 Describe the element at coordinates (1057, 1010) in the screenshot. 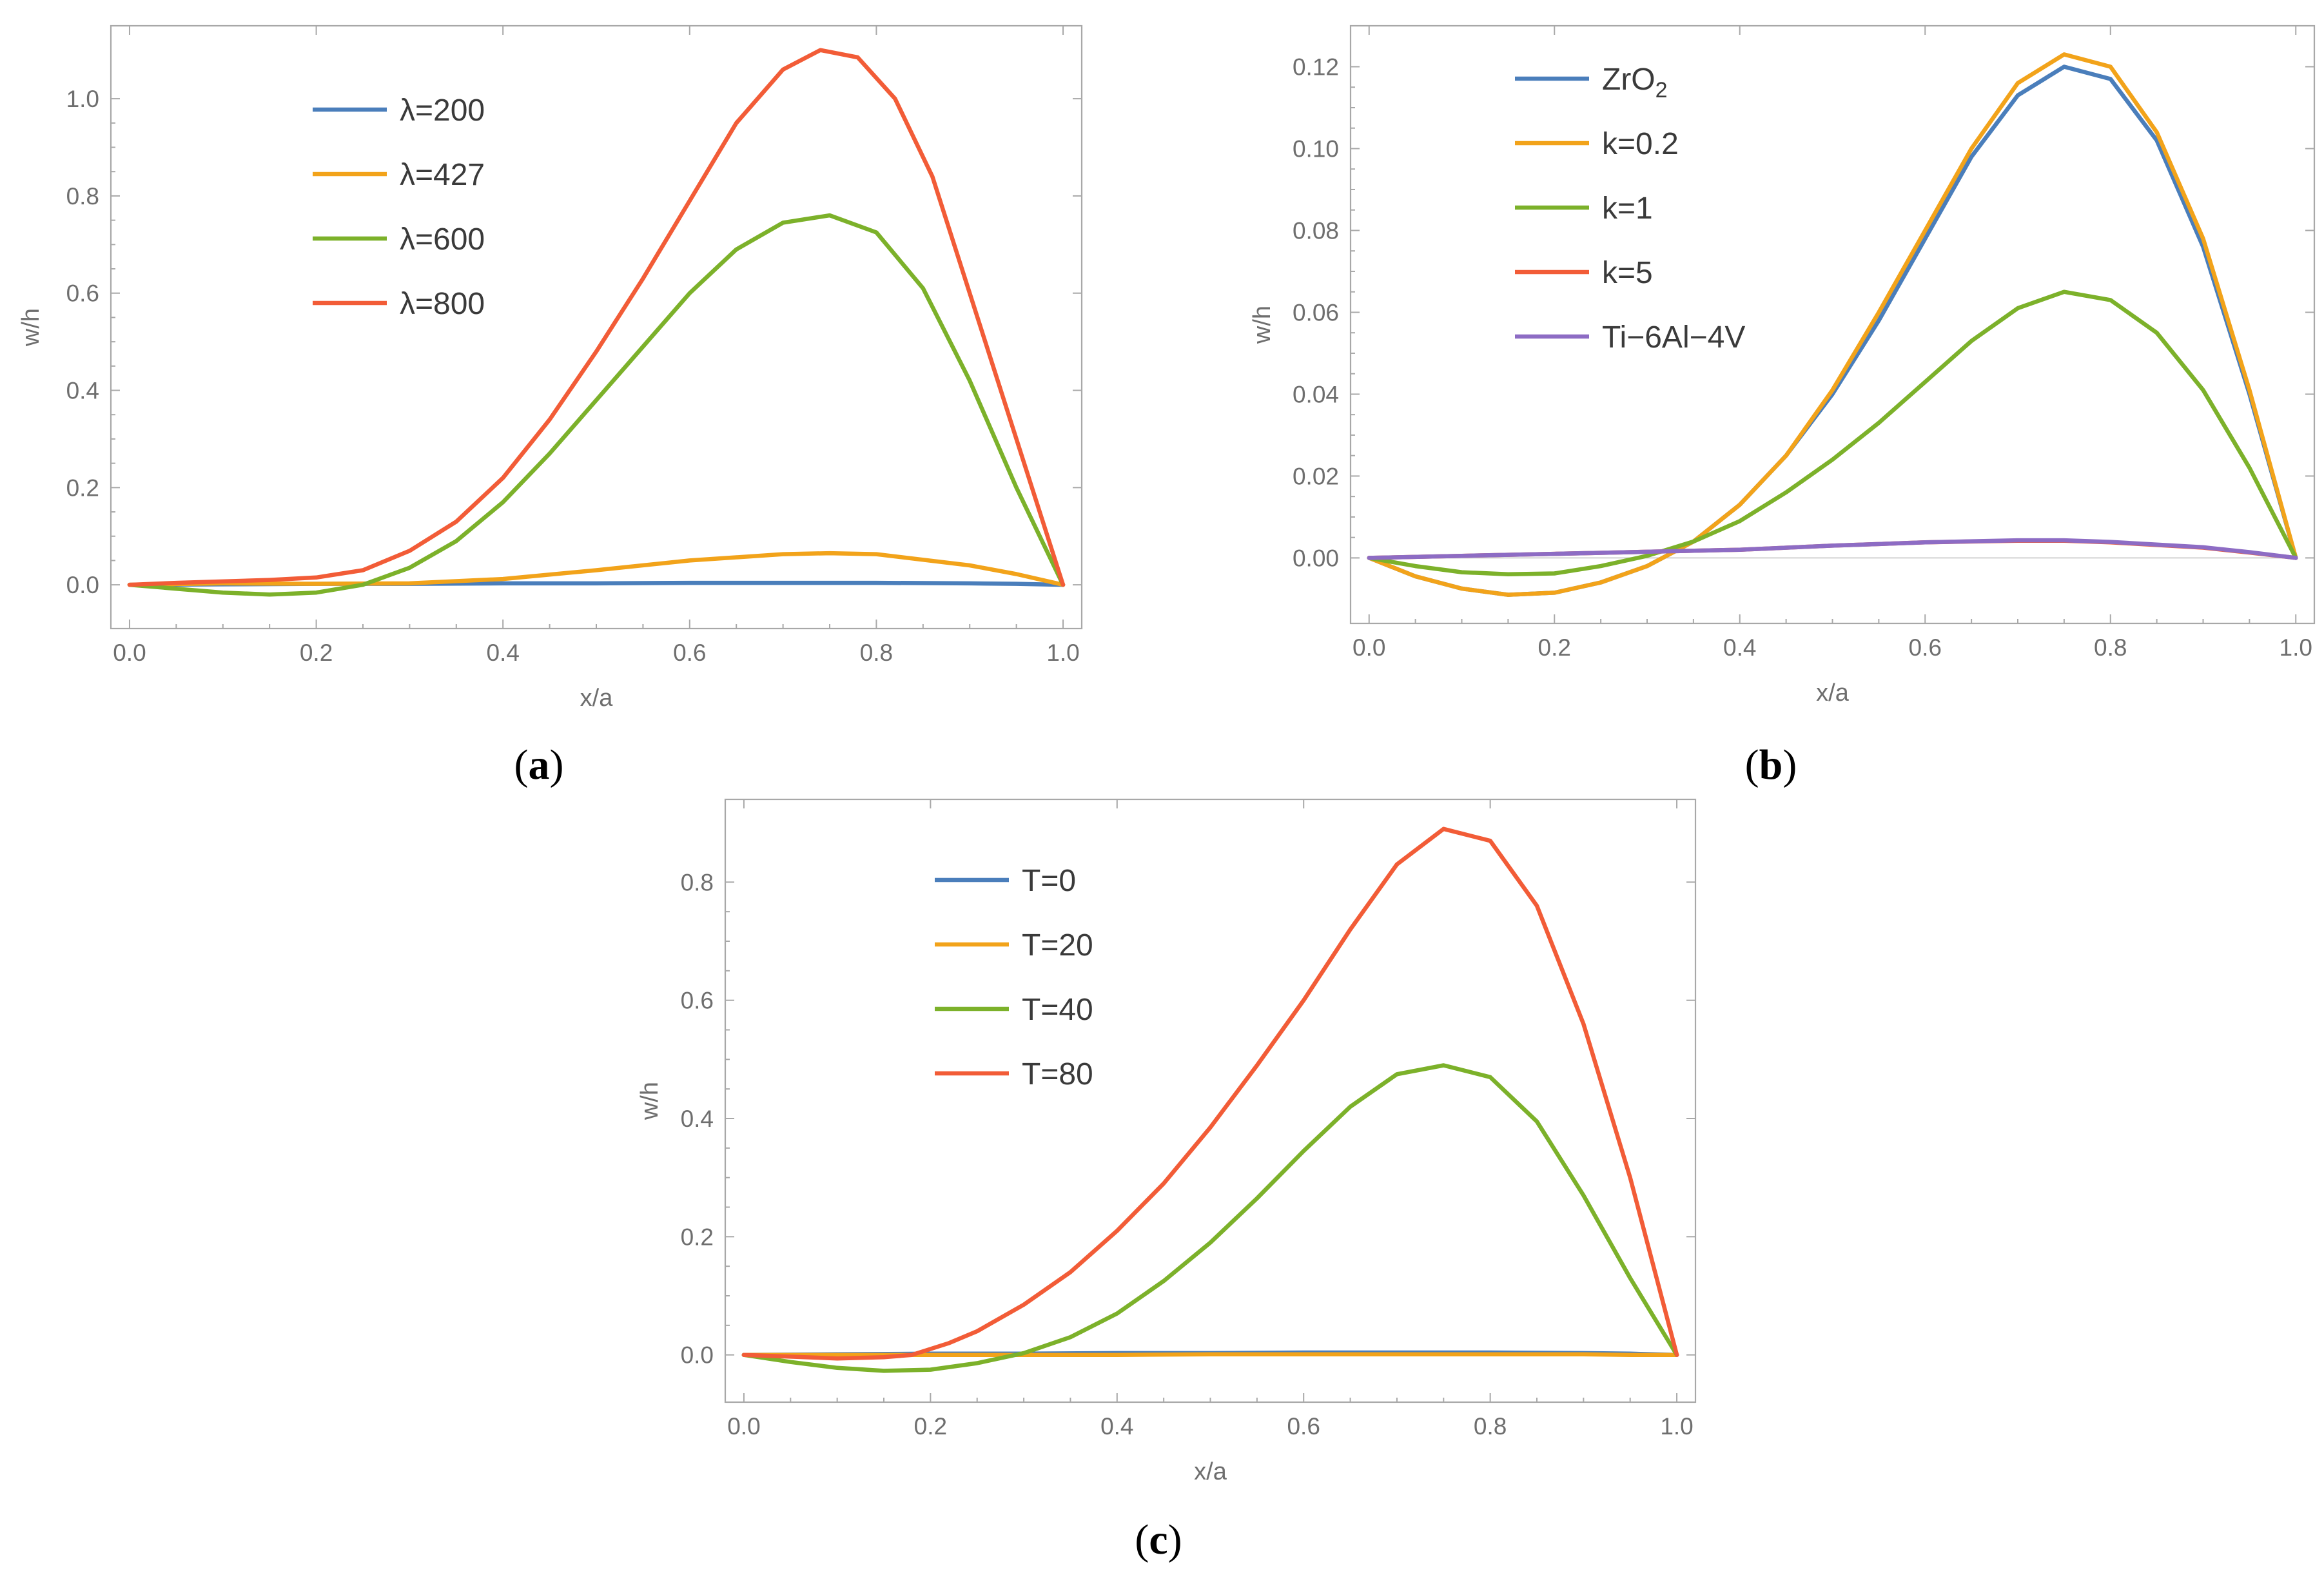

I see `legend-label: T=40` at that location.